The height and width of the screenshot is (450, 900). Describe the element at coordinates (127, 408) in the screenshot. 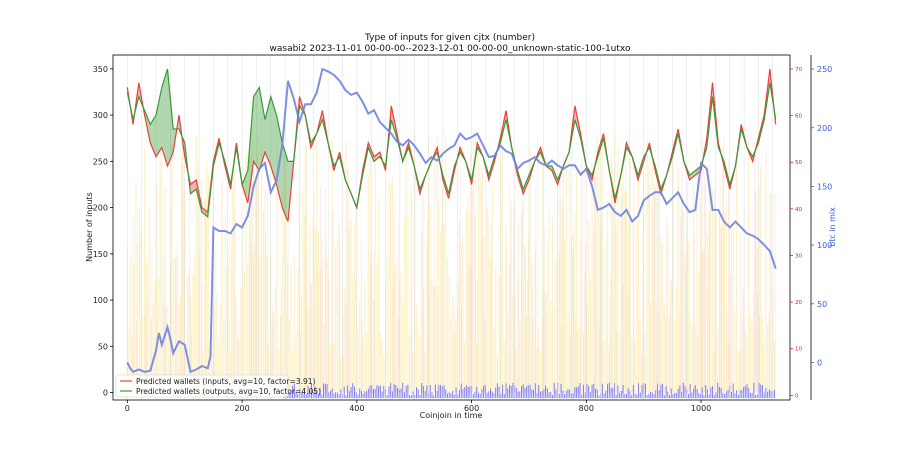

I see `x-tick-label: 0` at that location.